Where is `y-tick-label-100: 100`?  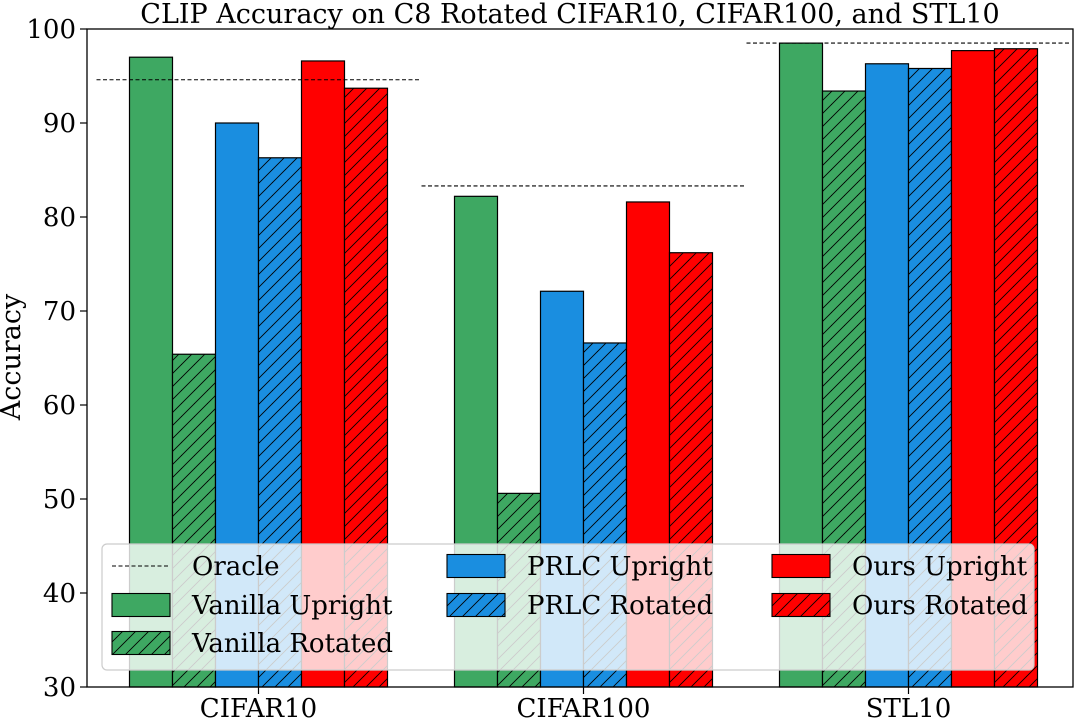
y-tick-label-100: 100 is located at coordinates (51, 30).